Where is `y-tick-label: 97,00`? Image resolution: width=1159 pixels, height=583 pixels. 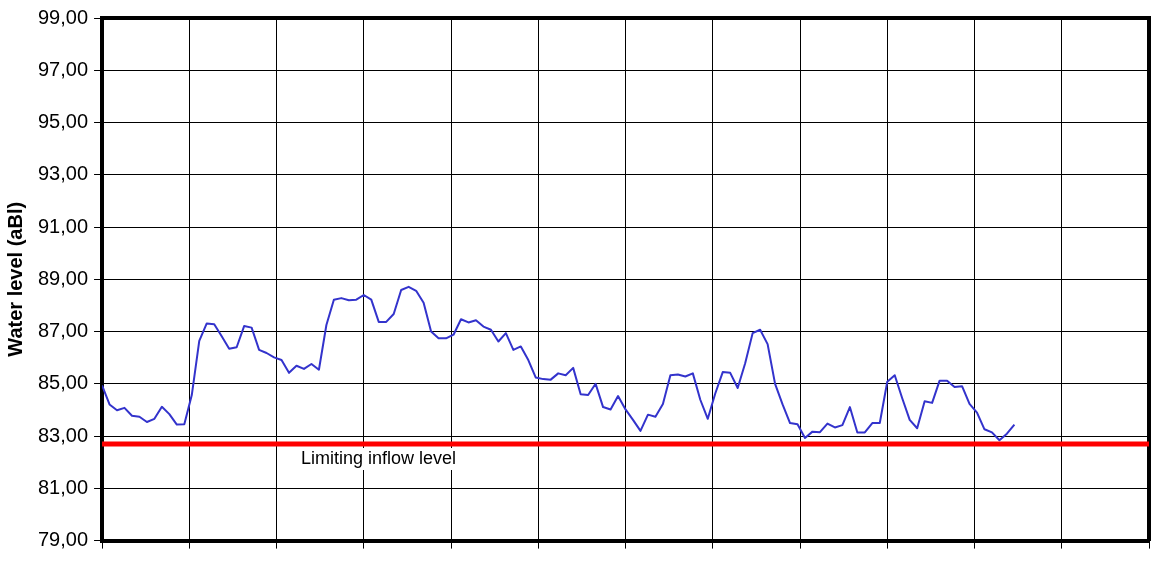 y-tick-label: 97,00 is located at coordinates (63, 68).